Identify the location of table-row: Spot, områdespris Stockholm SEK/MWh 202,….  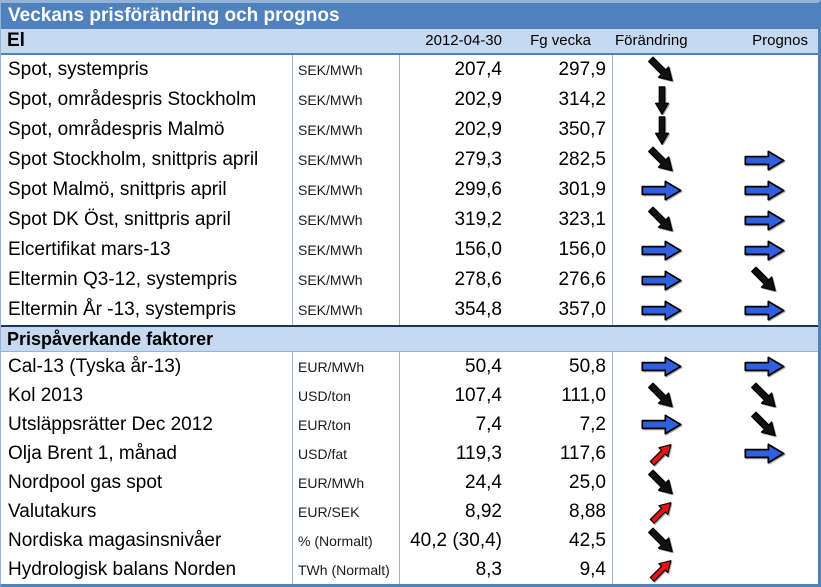
(409, 100).